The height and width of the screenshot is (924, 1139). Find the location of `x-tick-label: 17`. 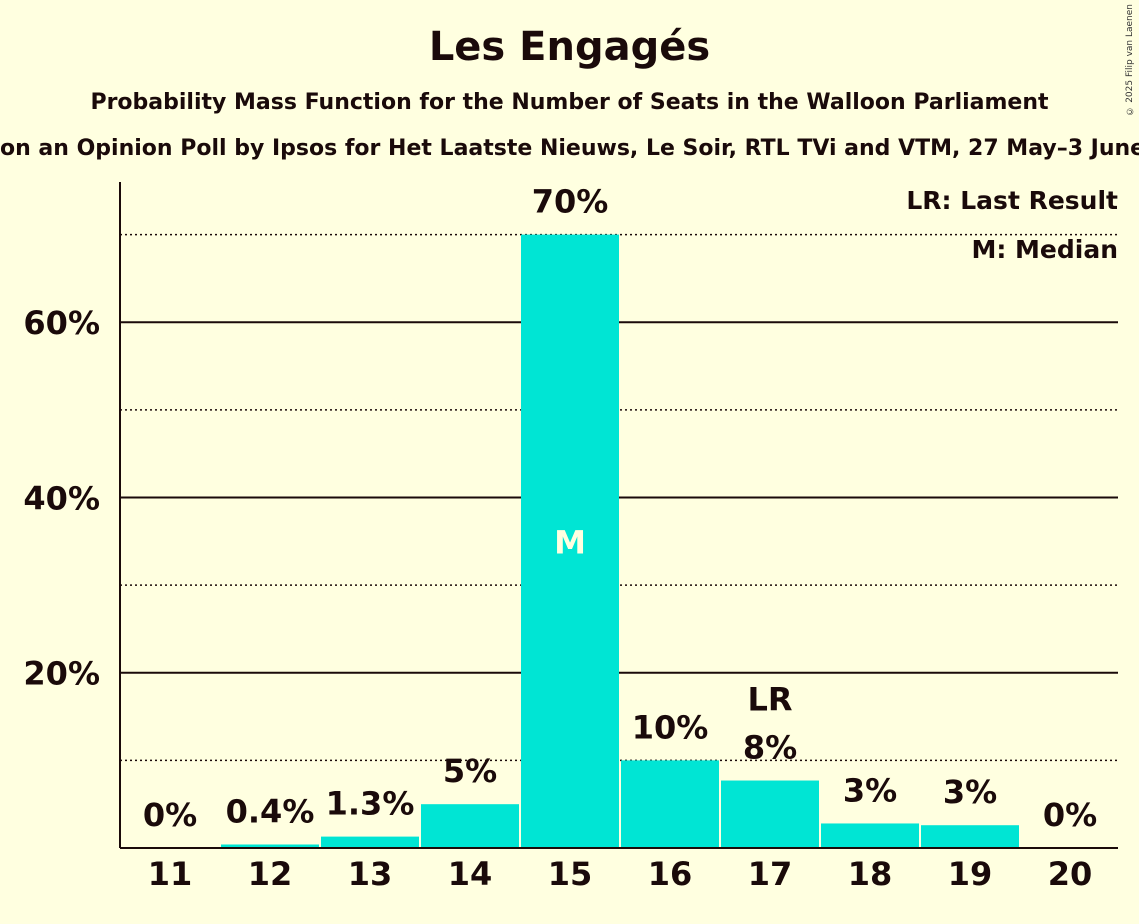

x-tick-label: 17 is located at coordinates (770, 874).